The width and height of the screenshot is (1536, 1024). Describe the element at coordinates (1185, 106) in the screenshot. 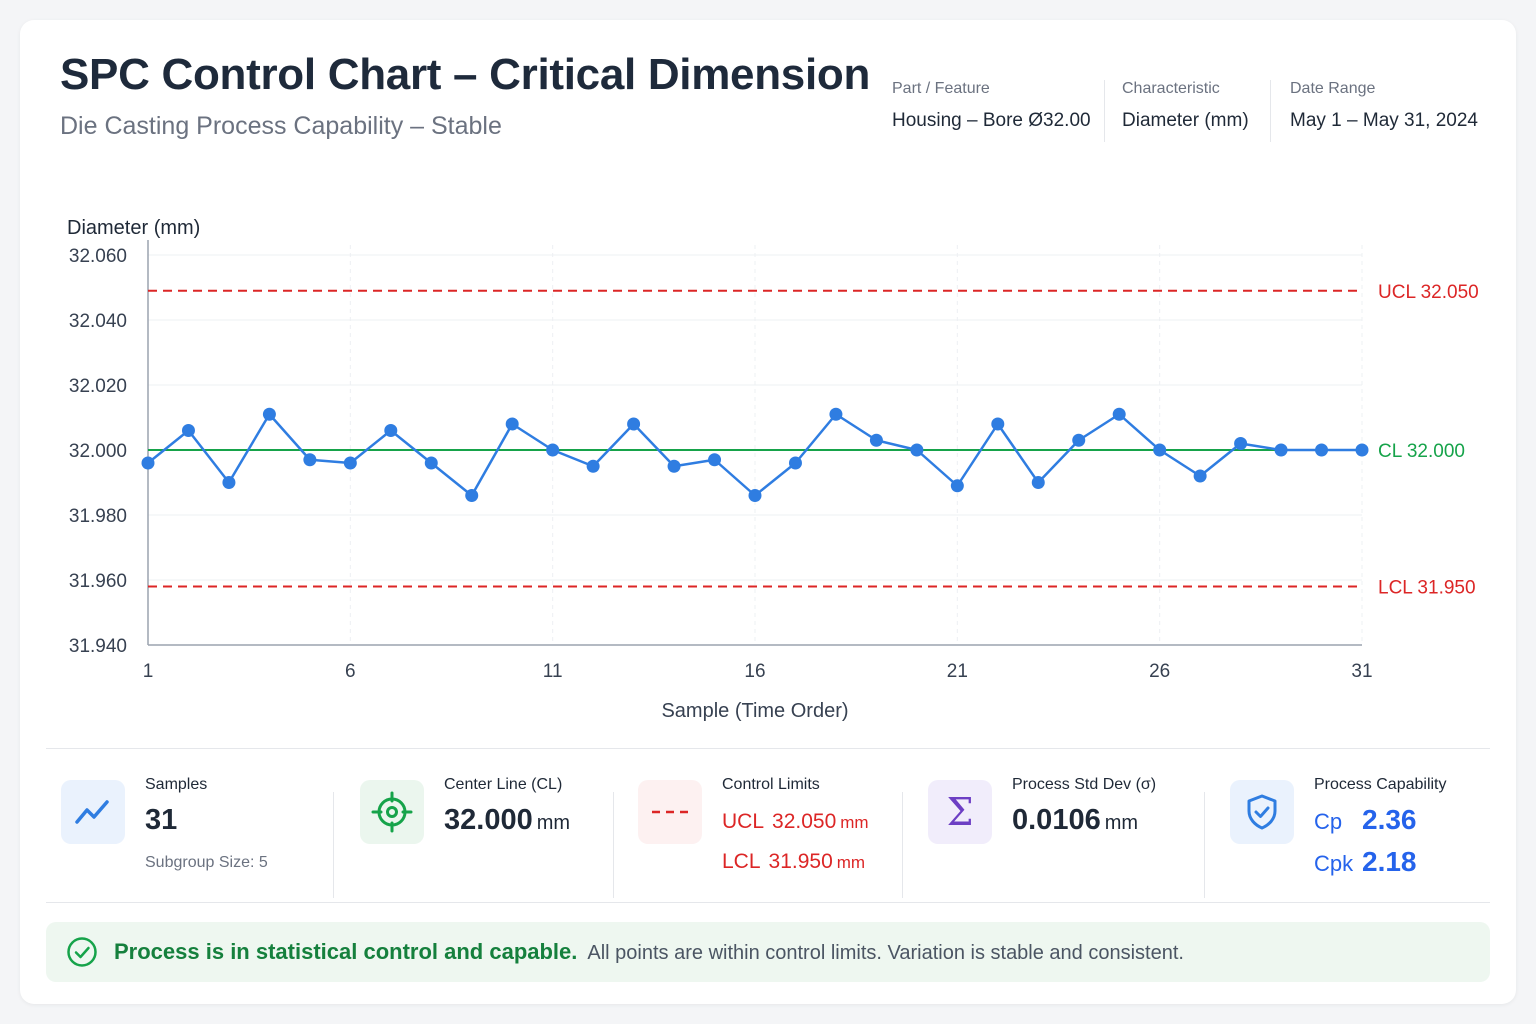

I see `meta-characteristic: Characteristic Diameter (mm)` at that location.